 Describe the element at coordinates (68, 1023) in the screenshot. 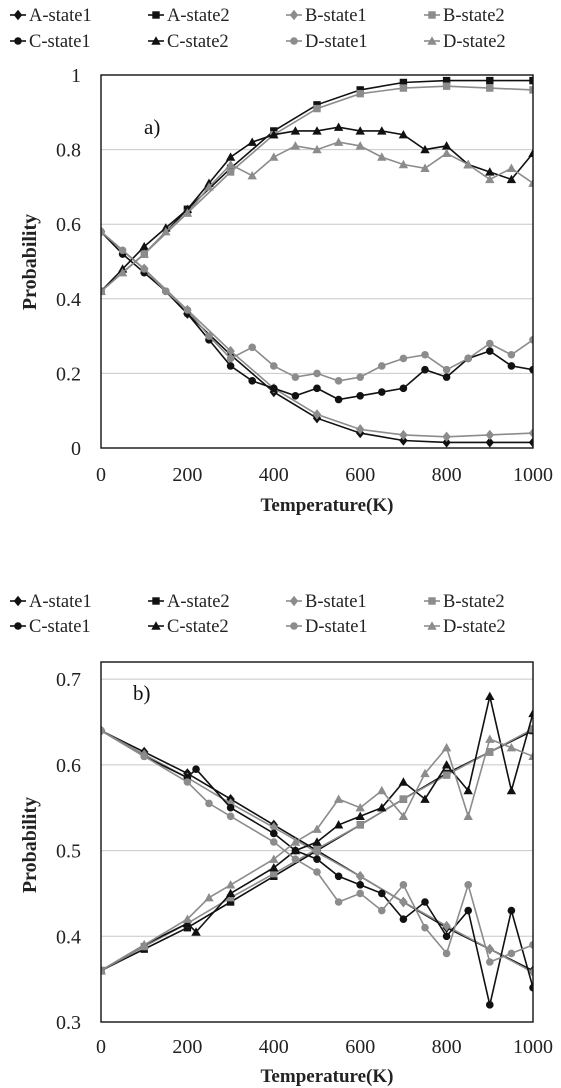

I see `y-tick-label: 0.3` at that location.